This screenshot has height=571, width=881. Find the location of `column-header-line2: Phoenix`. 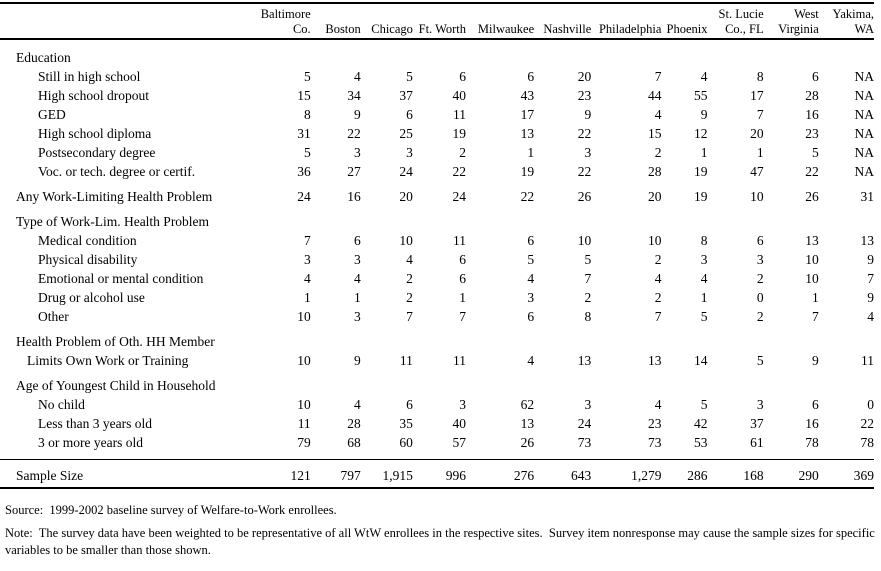

column-header-line2: Phoenix is located at coordinates (687, 28).